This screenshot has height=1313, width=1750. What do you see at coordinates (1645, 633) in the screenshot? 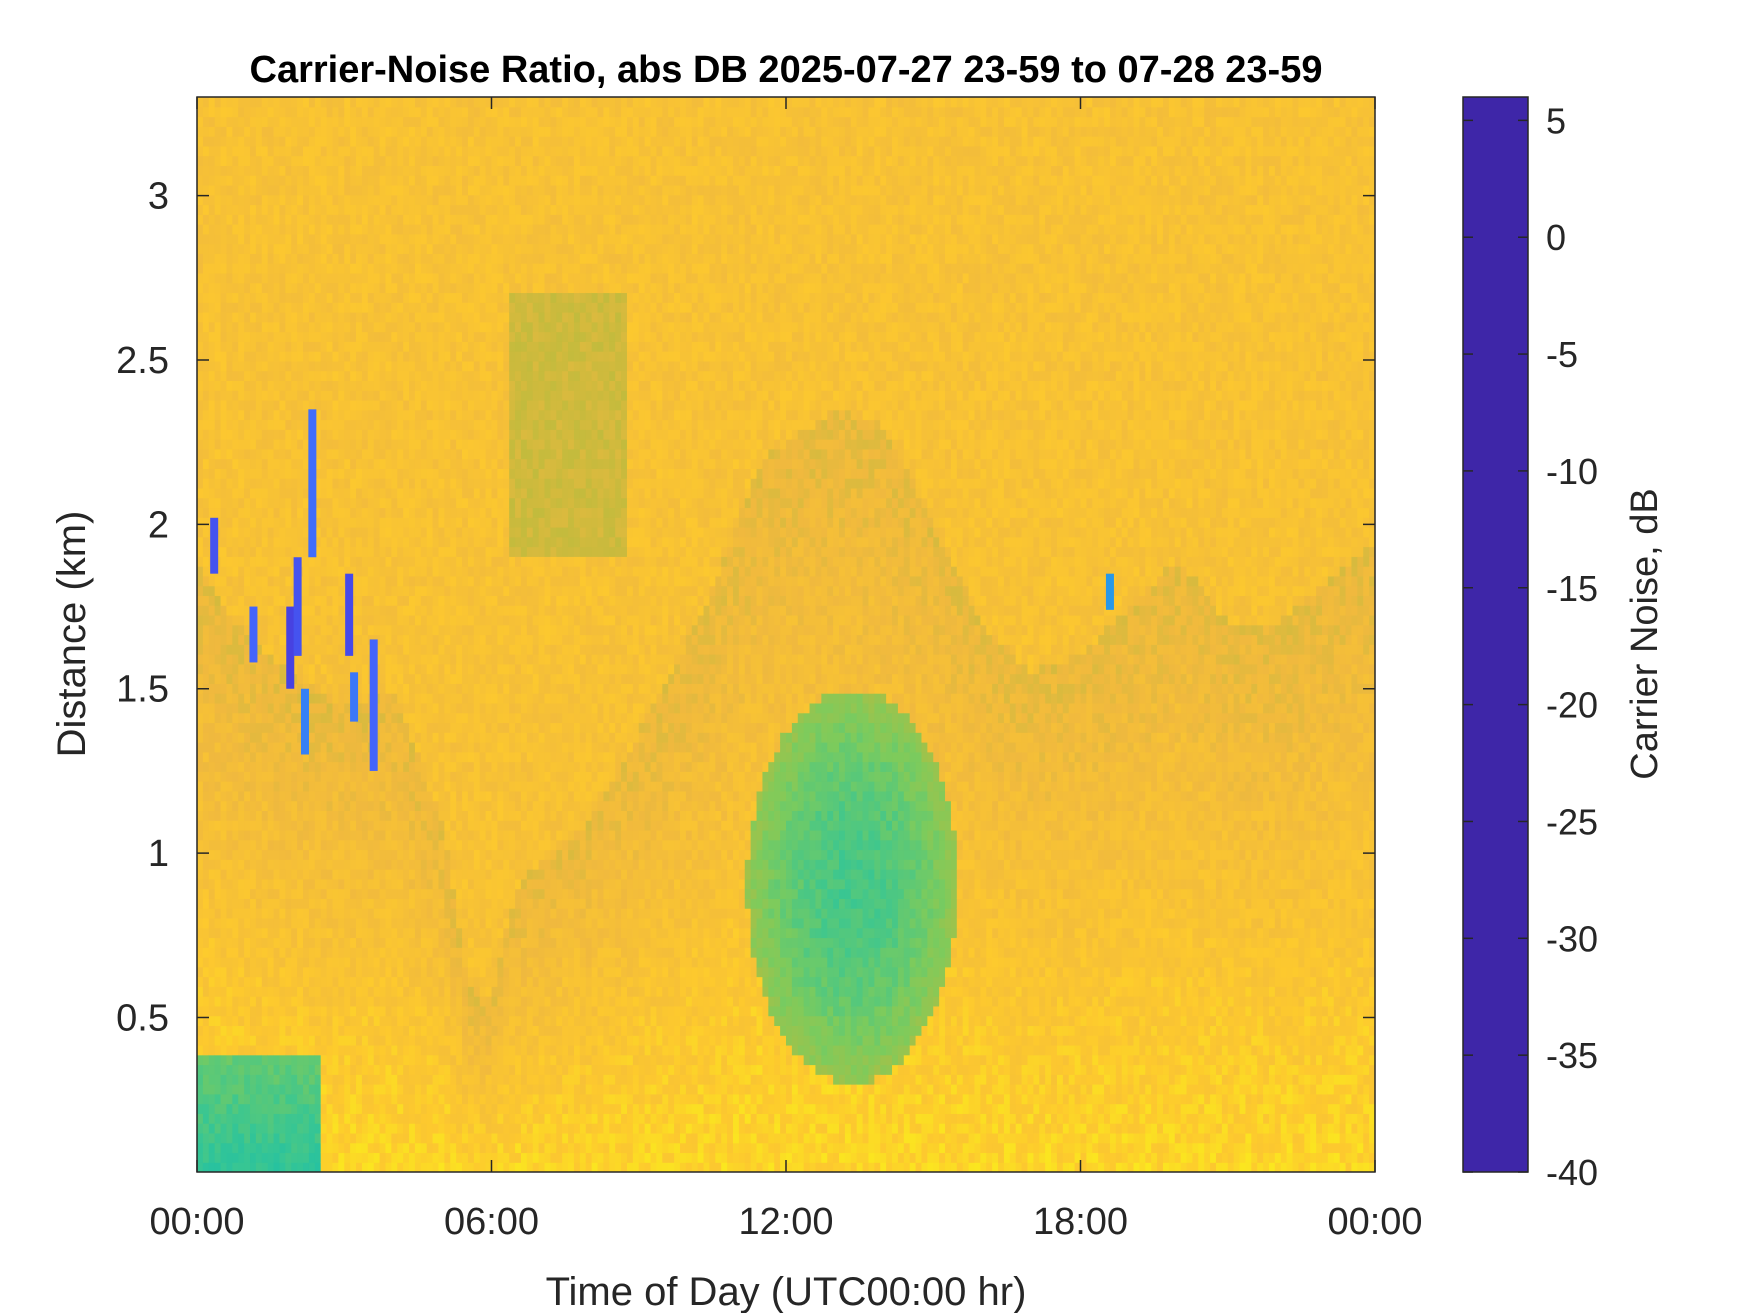
I see `colorbar-label: Carrier Noise, dB` at bounding box center [1645, 633].